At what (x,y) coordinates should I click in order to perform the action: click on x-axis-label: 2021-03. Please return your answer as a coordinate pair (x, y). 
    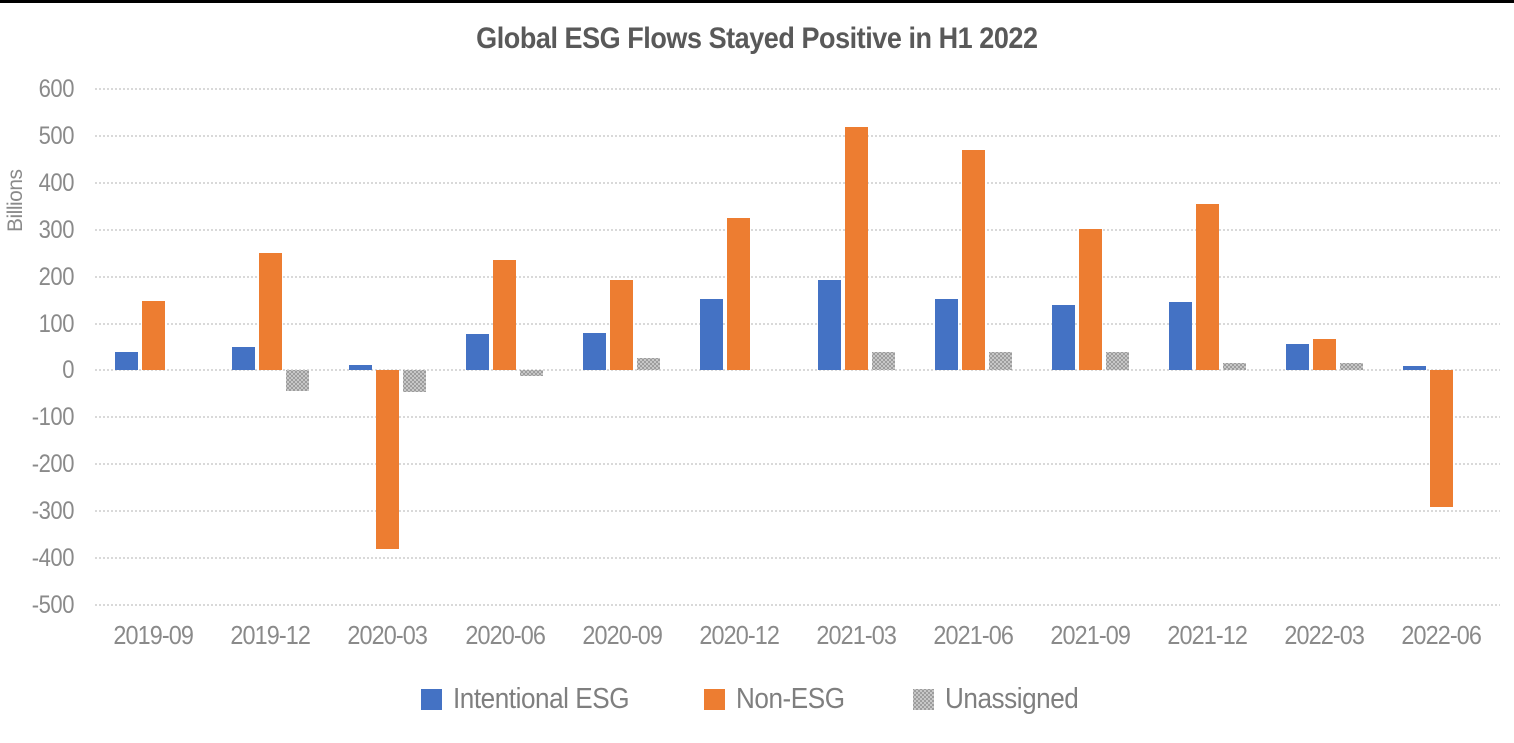
    Looking at the image, I should click on (855, 635).